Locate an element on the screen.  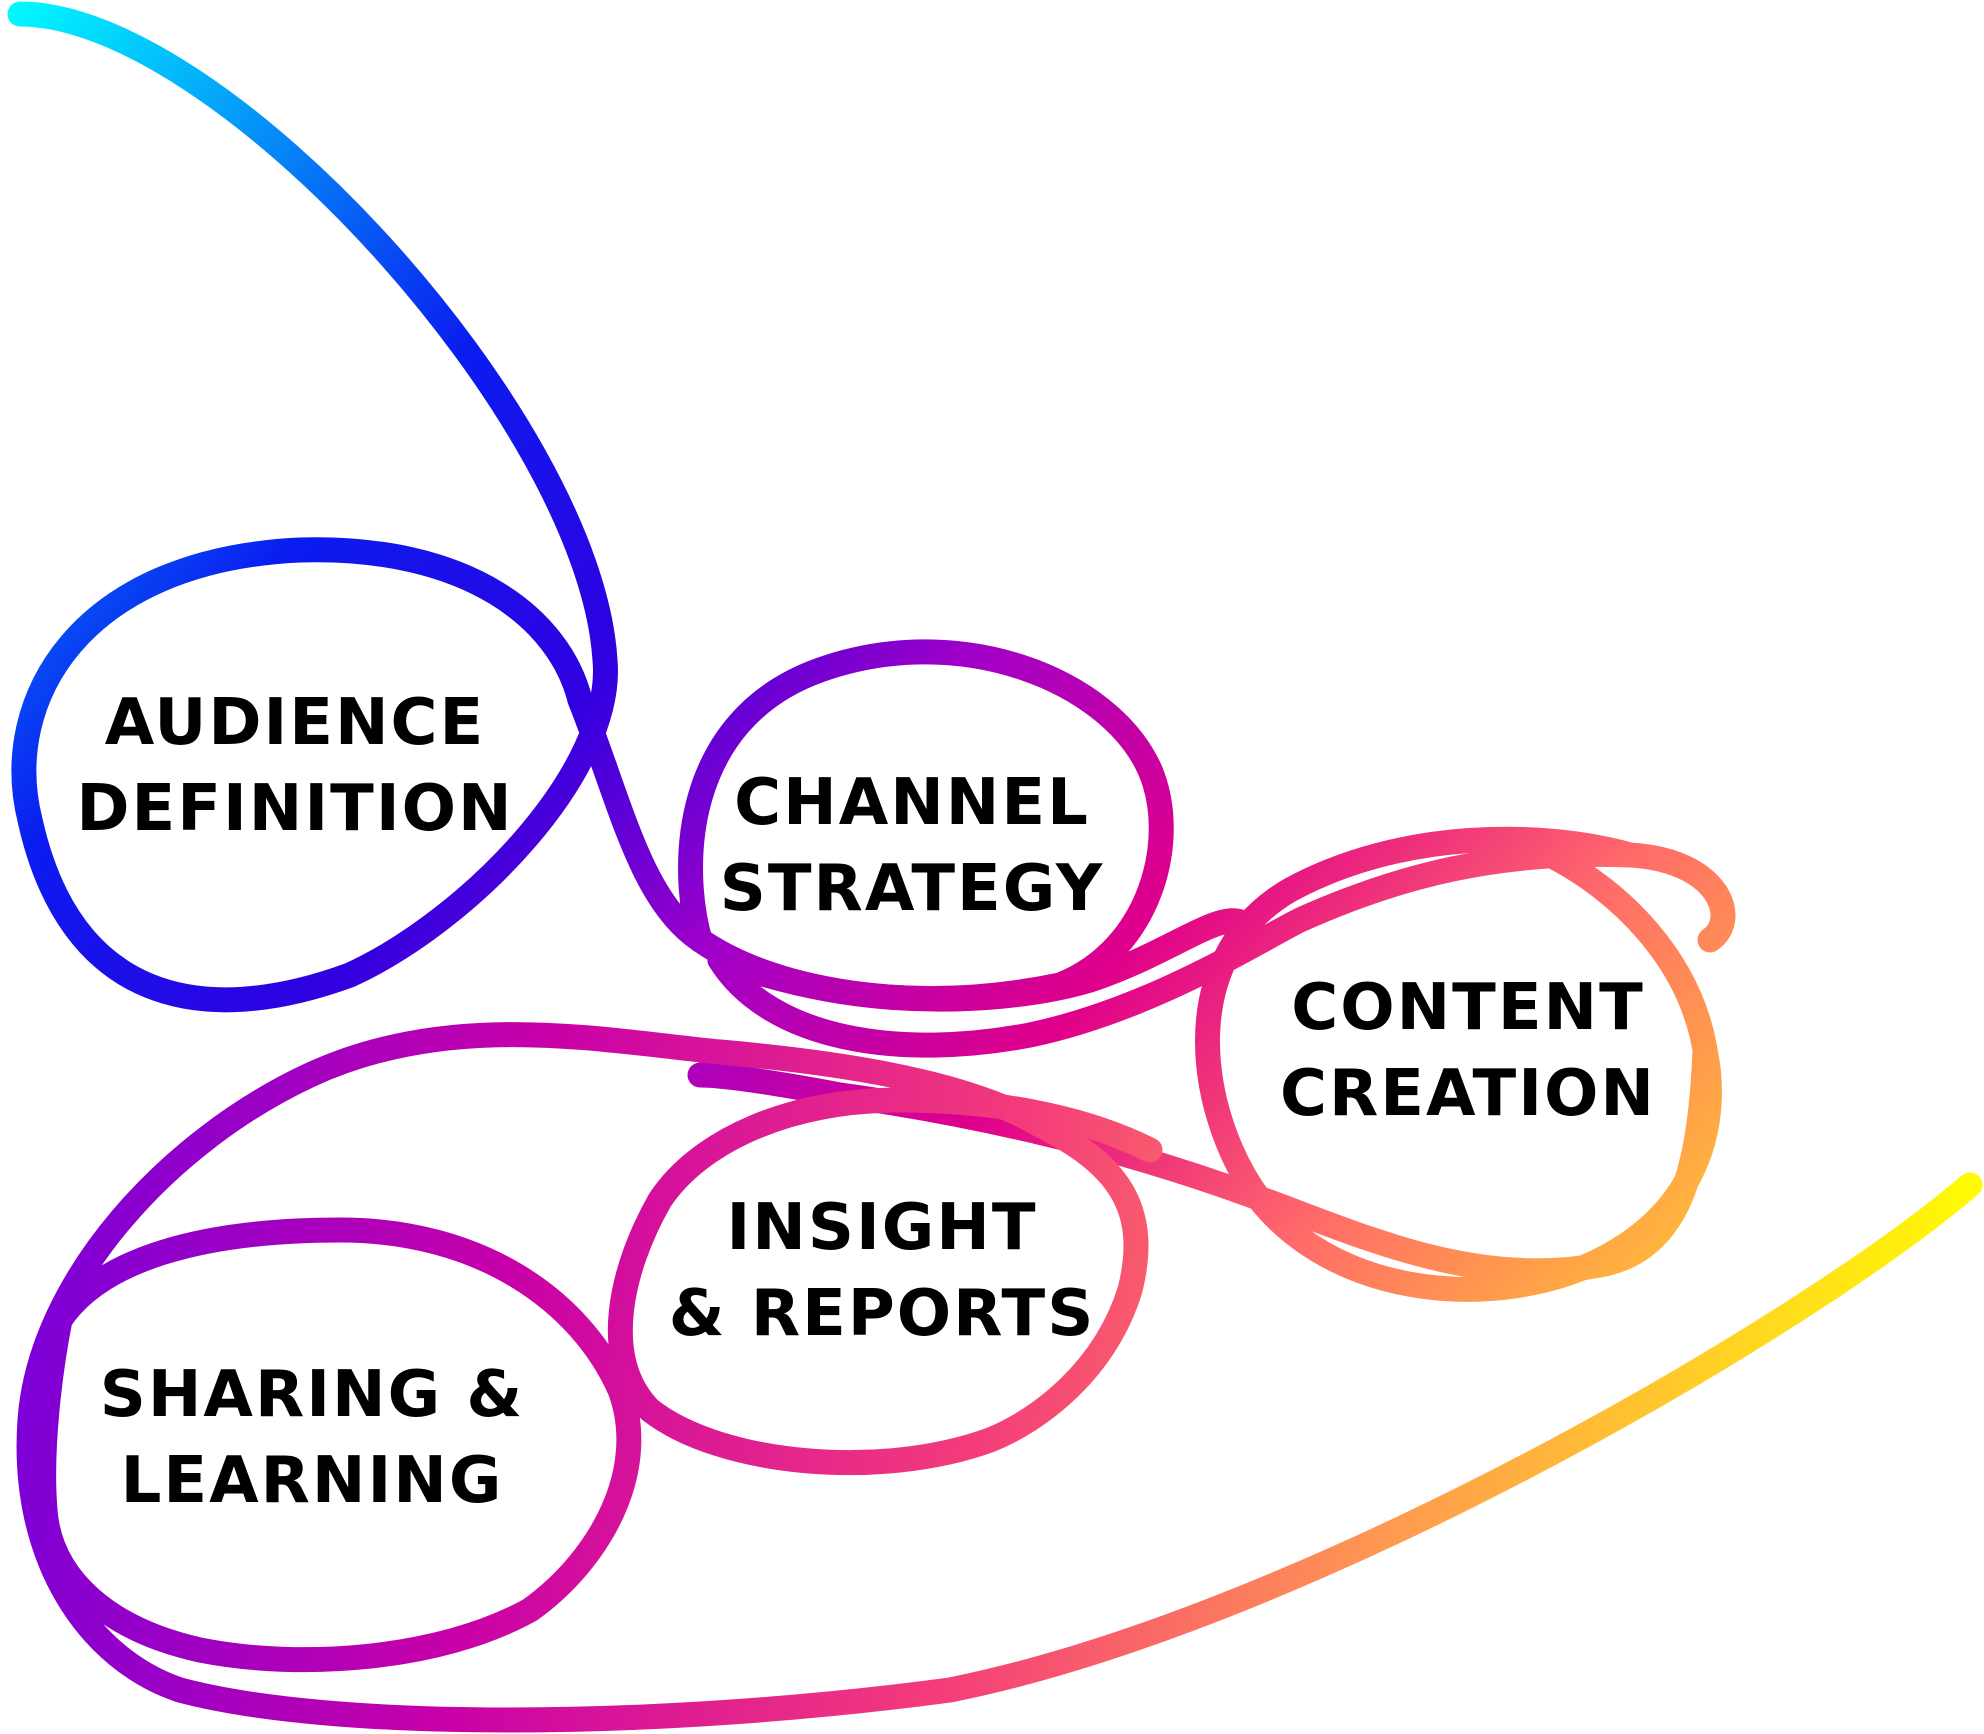
node-sharing-learning: SHARING & LEARNING is located at coordinates (312, 1438).